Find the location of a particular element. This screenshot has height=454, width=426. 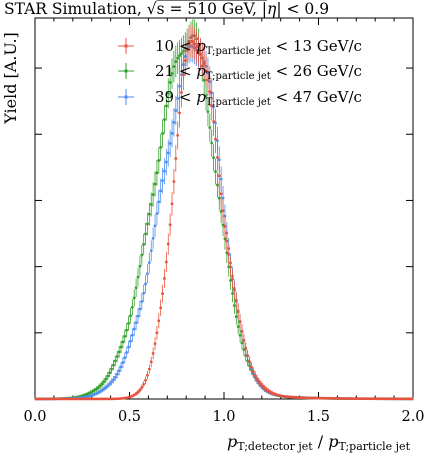

legend-label-2: 39 < pT;particle jet < 47 GeV/c is located at coordinates (258, 98).